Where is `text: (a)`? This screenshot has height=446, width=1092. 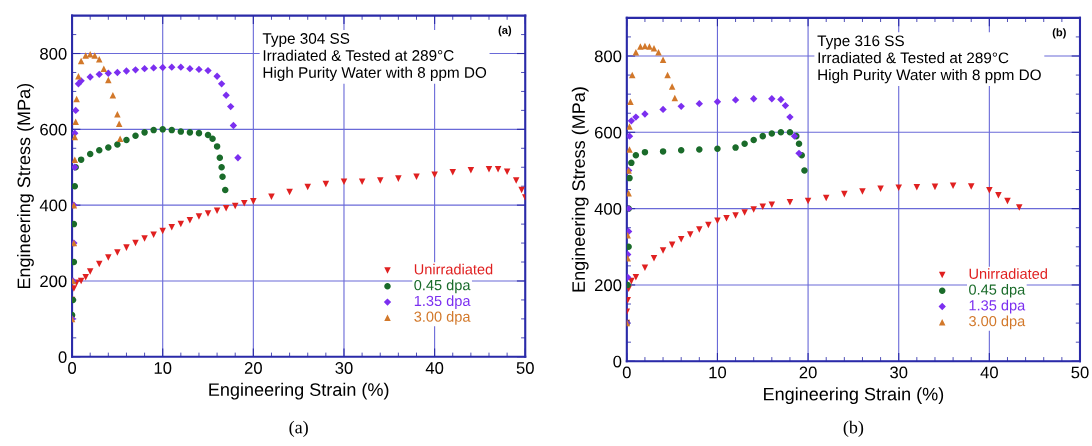
text: (a) is located at coordinates (298, 429).